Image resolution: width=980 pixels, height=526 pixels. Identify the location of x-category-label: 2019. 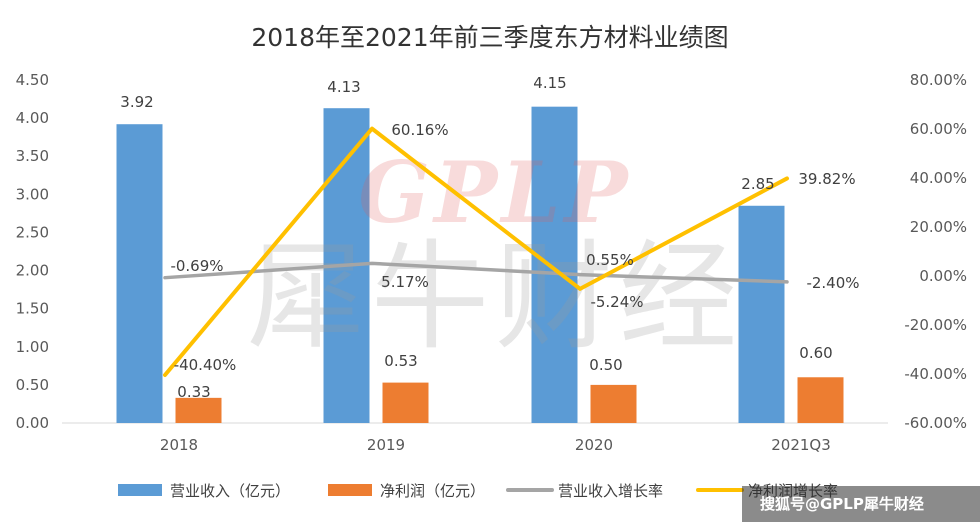
(386, 445).